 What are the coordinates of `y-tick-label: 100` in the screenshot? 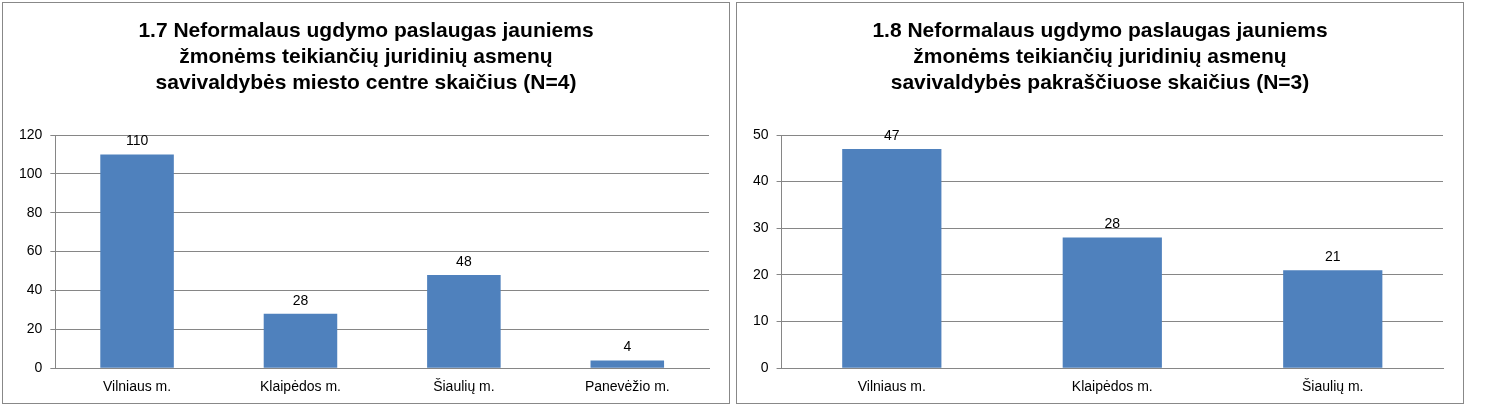 It's located at (31, 172).